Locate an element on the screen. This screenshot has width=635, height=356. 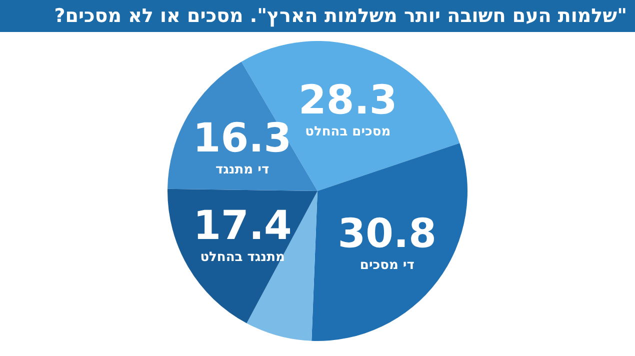
pie-slice is located at coordinates (390, 242).